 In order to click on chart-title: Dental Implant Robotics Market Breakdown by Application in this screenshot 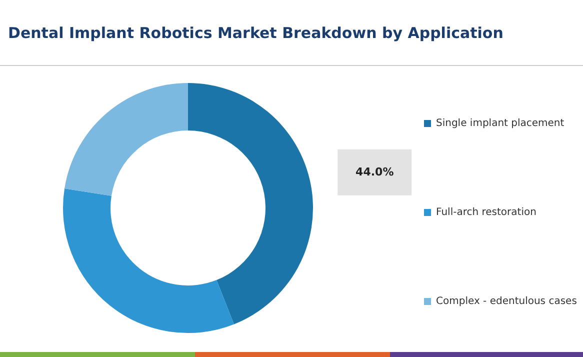, I will do `click(256, 33)`.